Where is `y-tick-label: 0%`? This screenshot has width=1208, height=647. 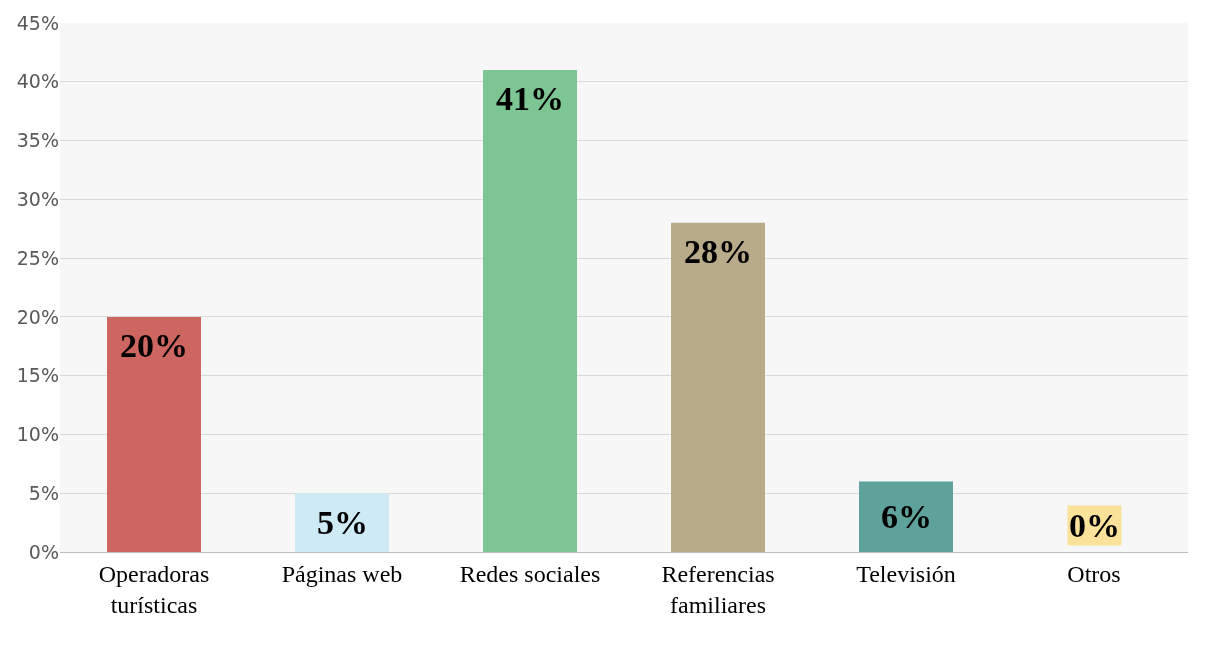
y-tick-label: 0% is located at coordinates (43, 551).